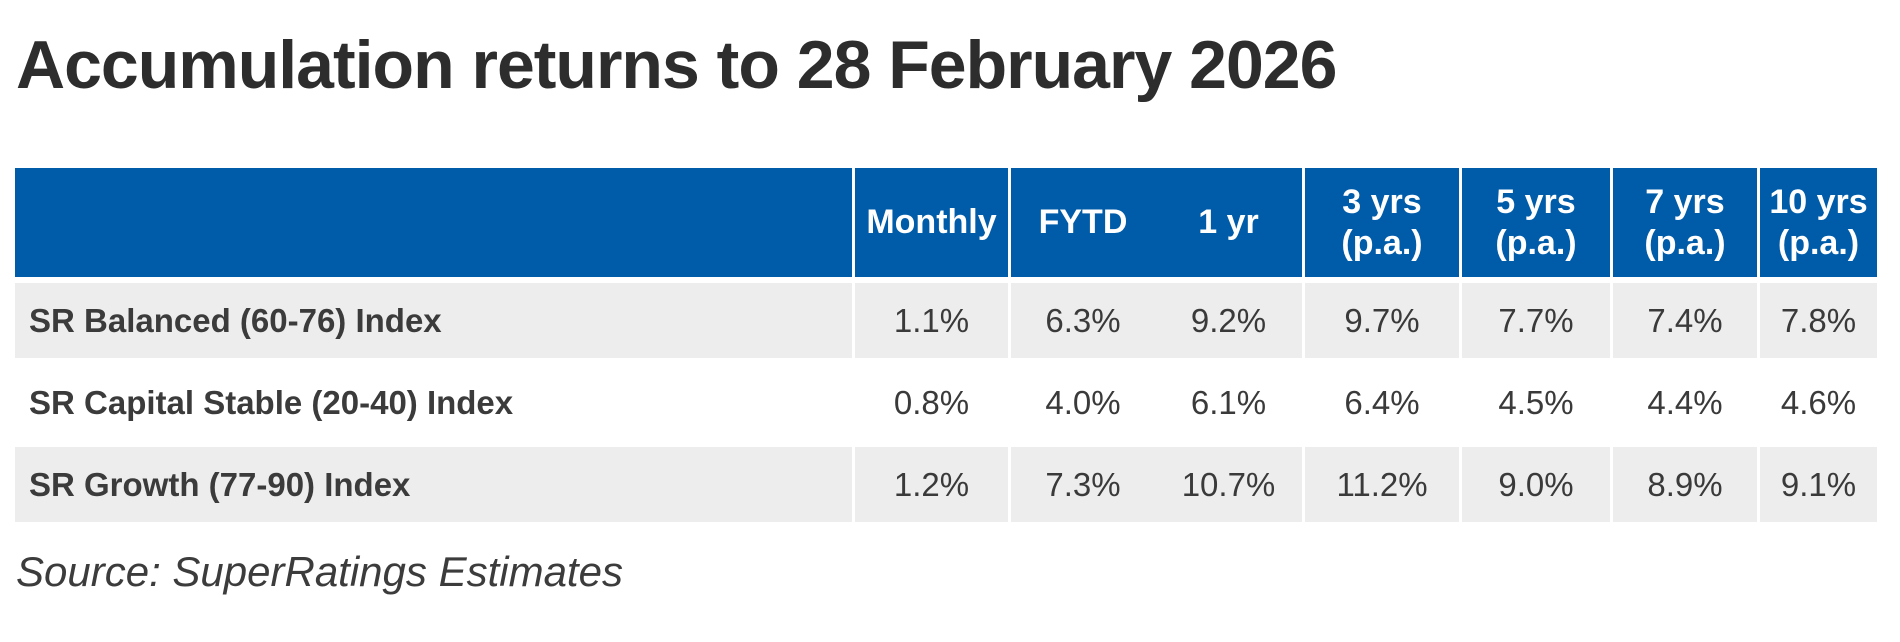 The height and width of the screenshot is (642, 1900). What do you see at coordinates (433, 324) in the screenshot?
I see `row-label: SR Balanced (60-76) Index` at bounding box center [433, 324].